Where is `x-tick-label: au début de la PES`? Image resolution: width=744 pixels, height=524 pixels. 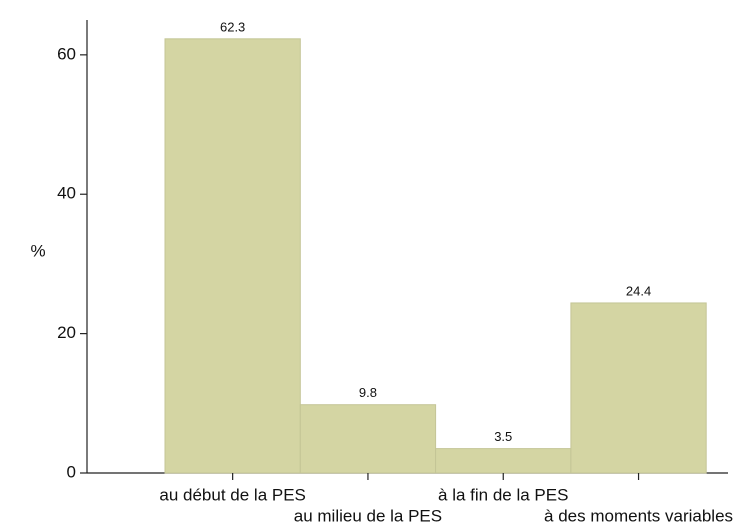
x-tick-label: au début de la PES is located at coordinates (232, 494).